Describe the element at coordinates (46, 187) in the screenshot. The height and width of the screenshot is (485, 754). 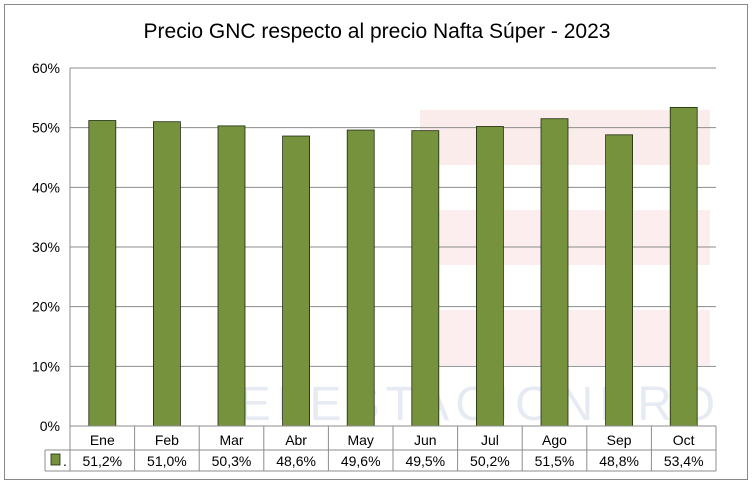
I see `y-tick-label: 40%` at that location.